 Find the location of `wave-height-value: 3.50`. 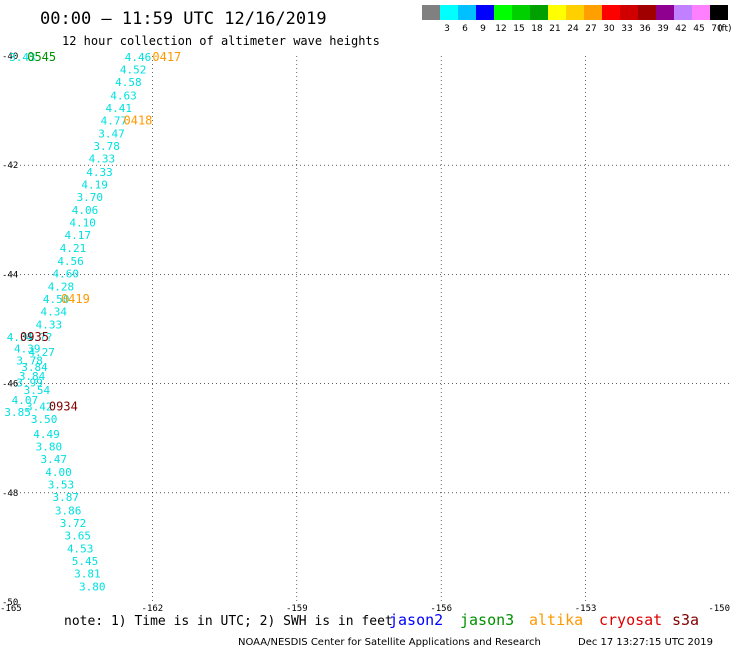

wave-height-value: 3.50 is located at coordinates (44, 419).